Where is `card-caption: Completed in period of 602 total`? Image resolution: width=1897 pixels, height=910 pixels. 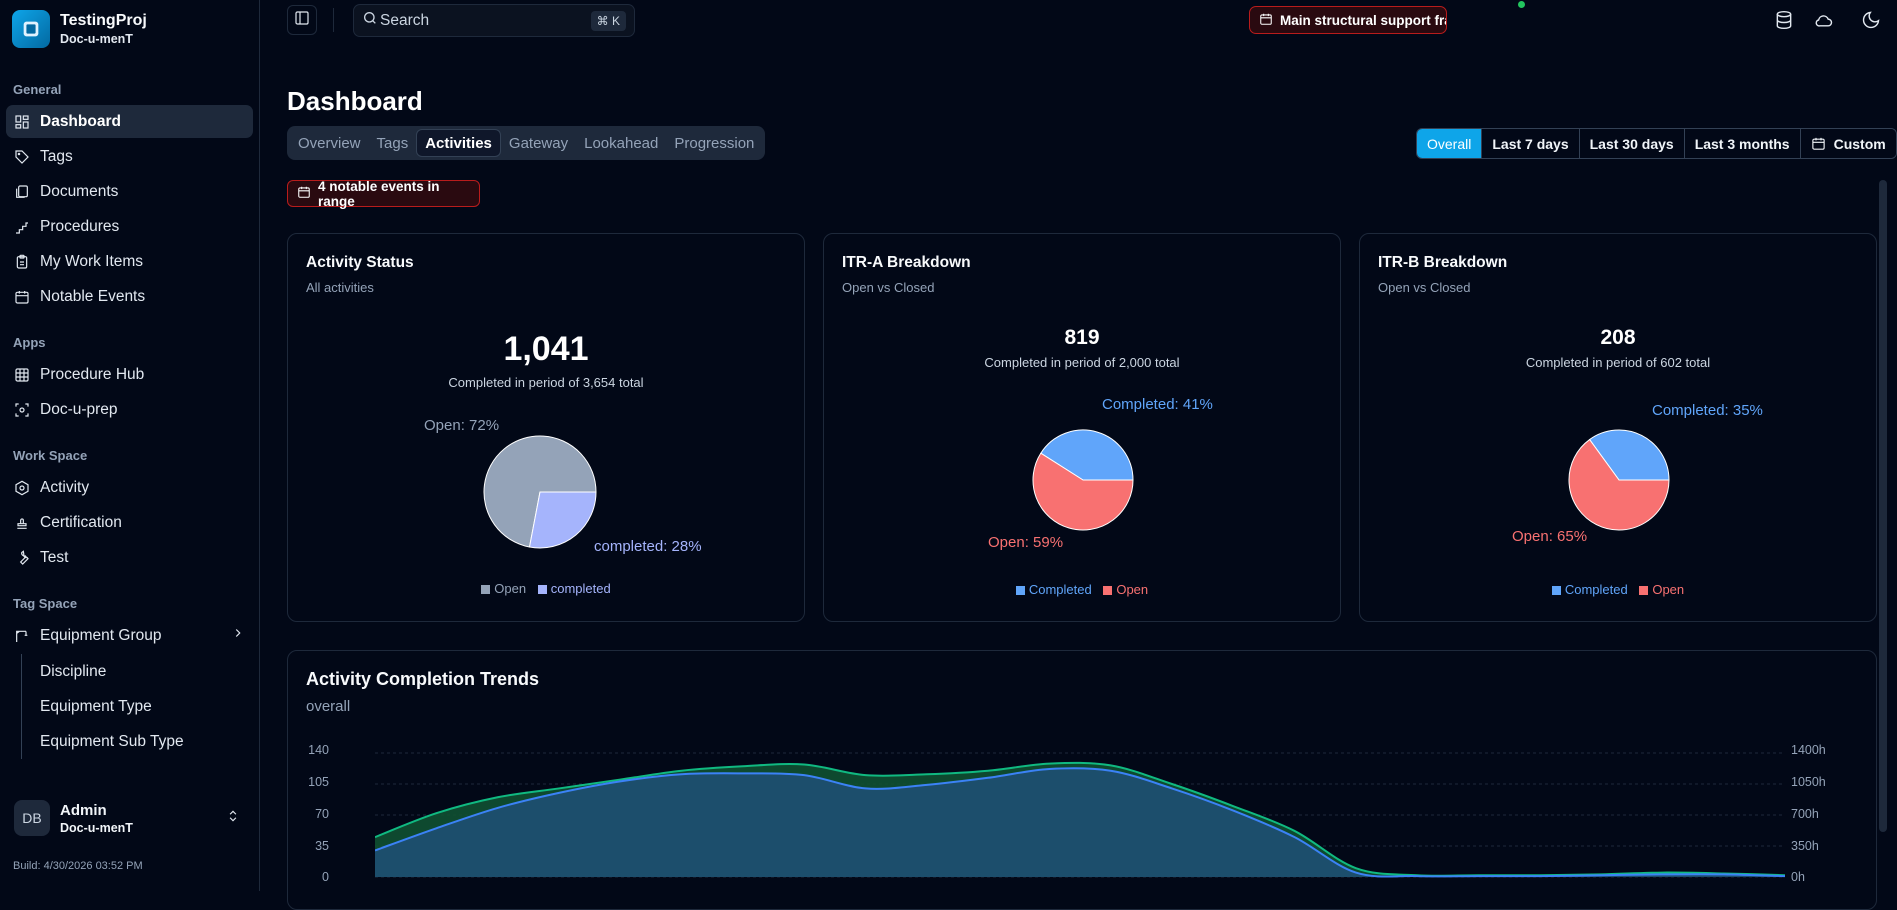
card-caption: Completed in period of 602 total is located at coordinates (1618, 362).